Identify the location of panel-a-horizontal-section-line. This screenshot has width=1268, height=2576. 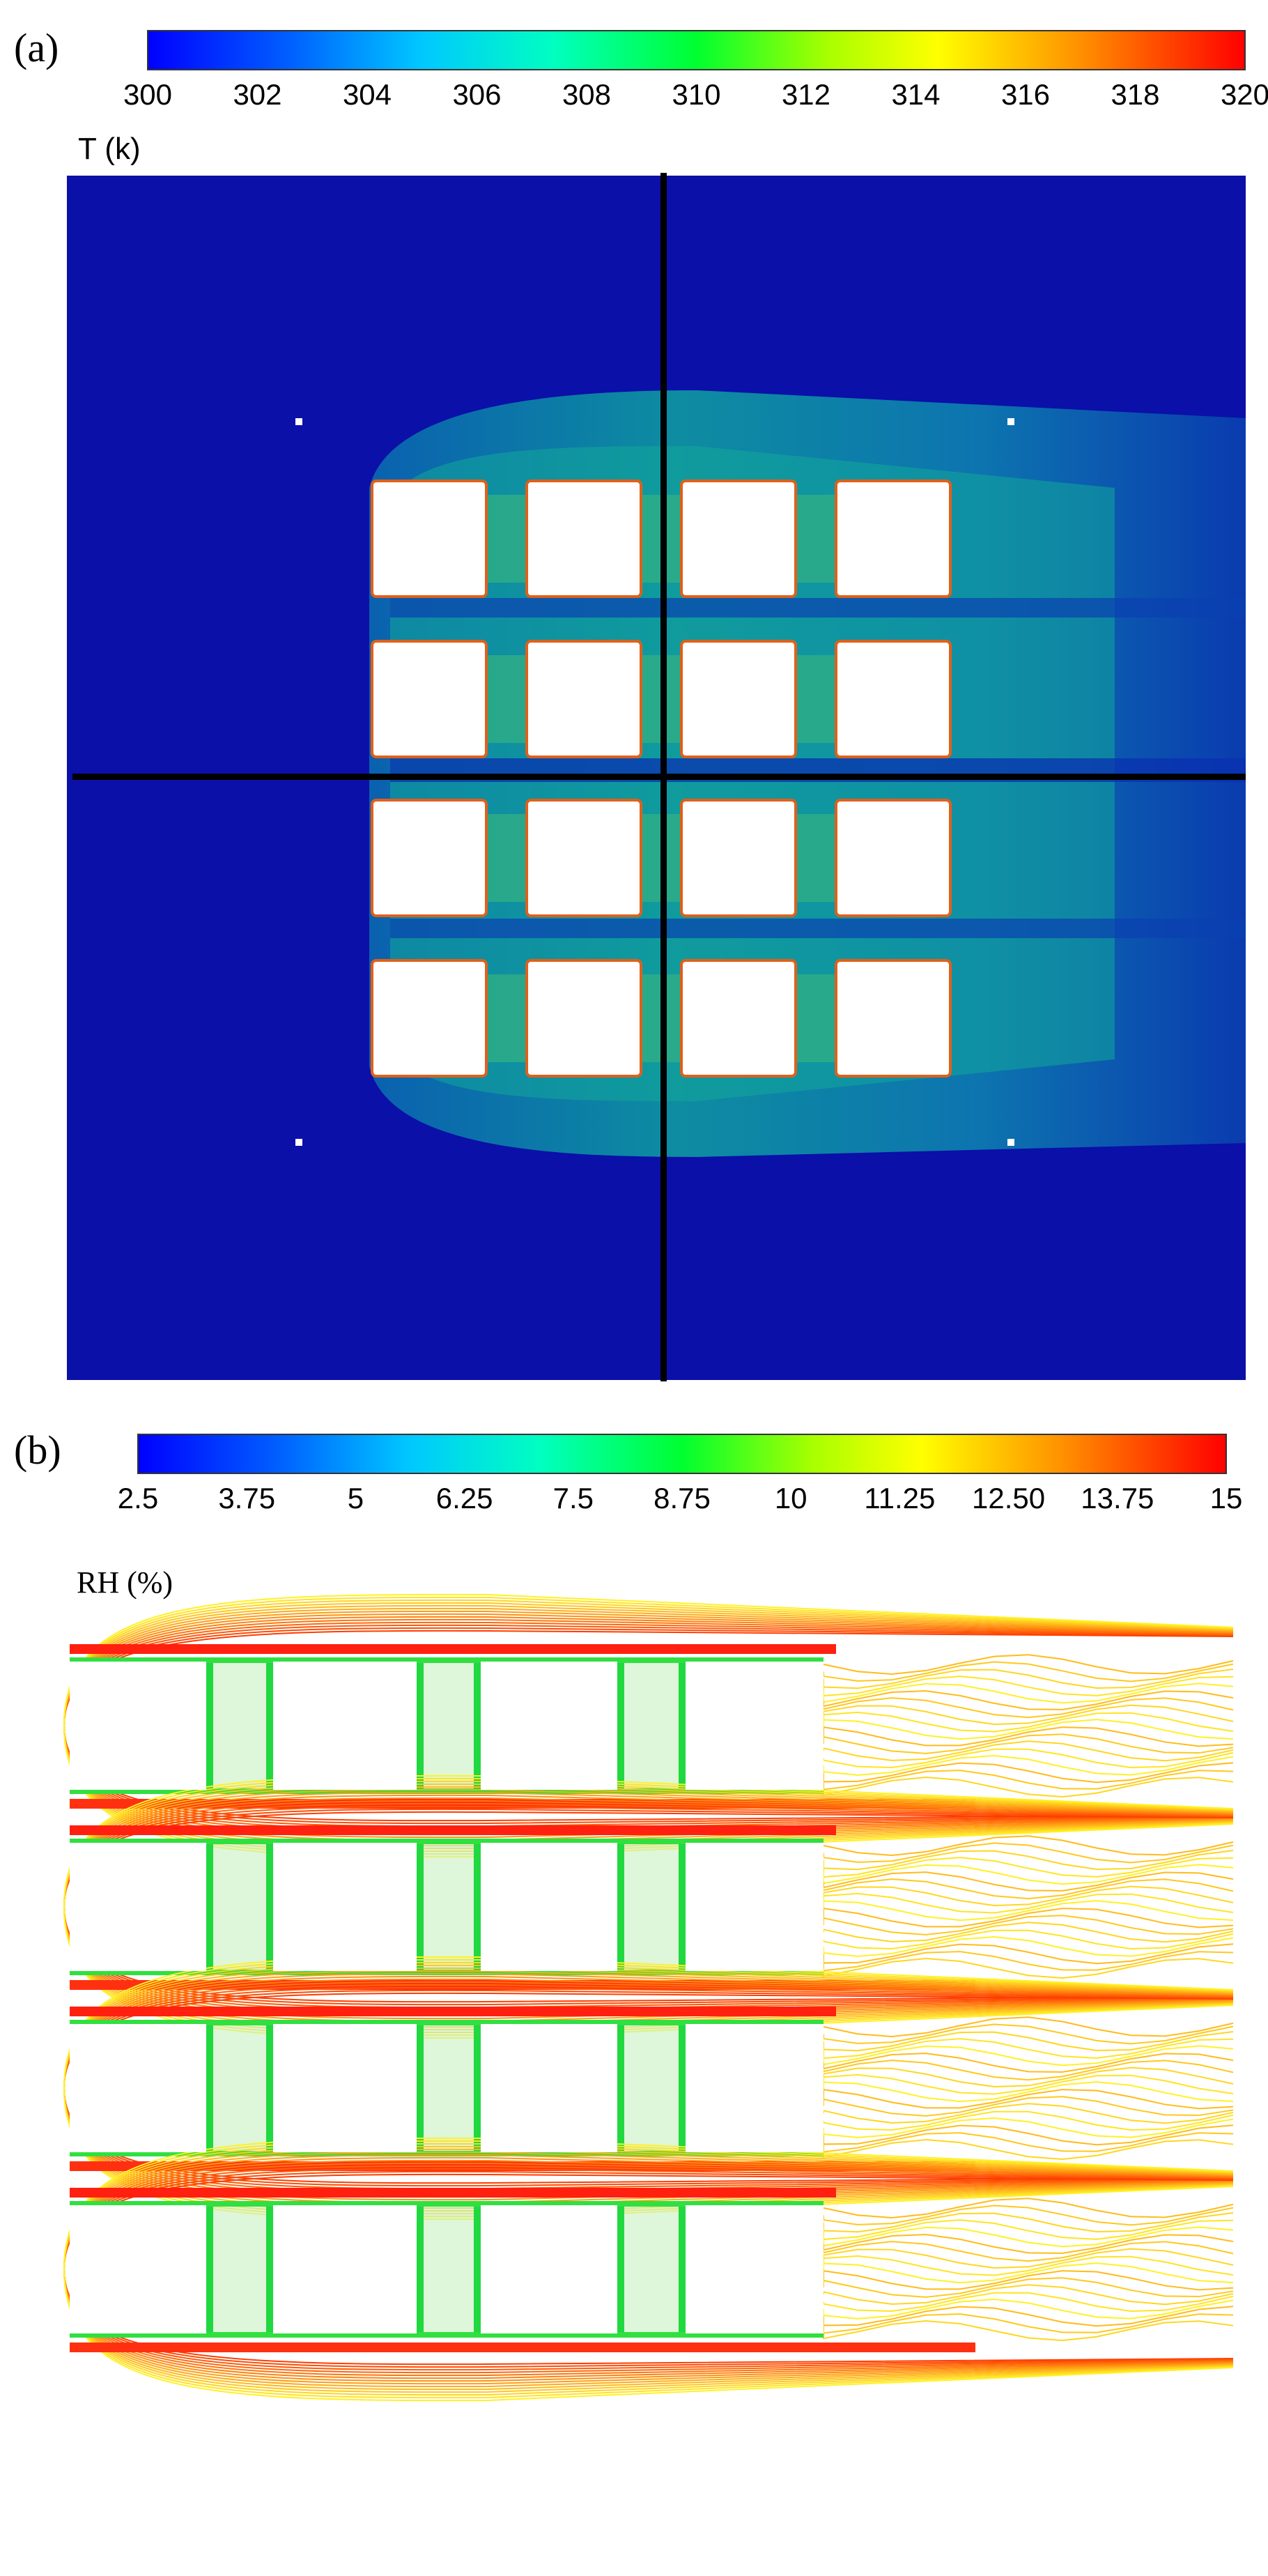
(659, 777).